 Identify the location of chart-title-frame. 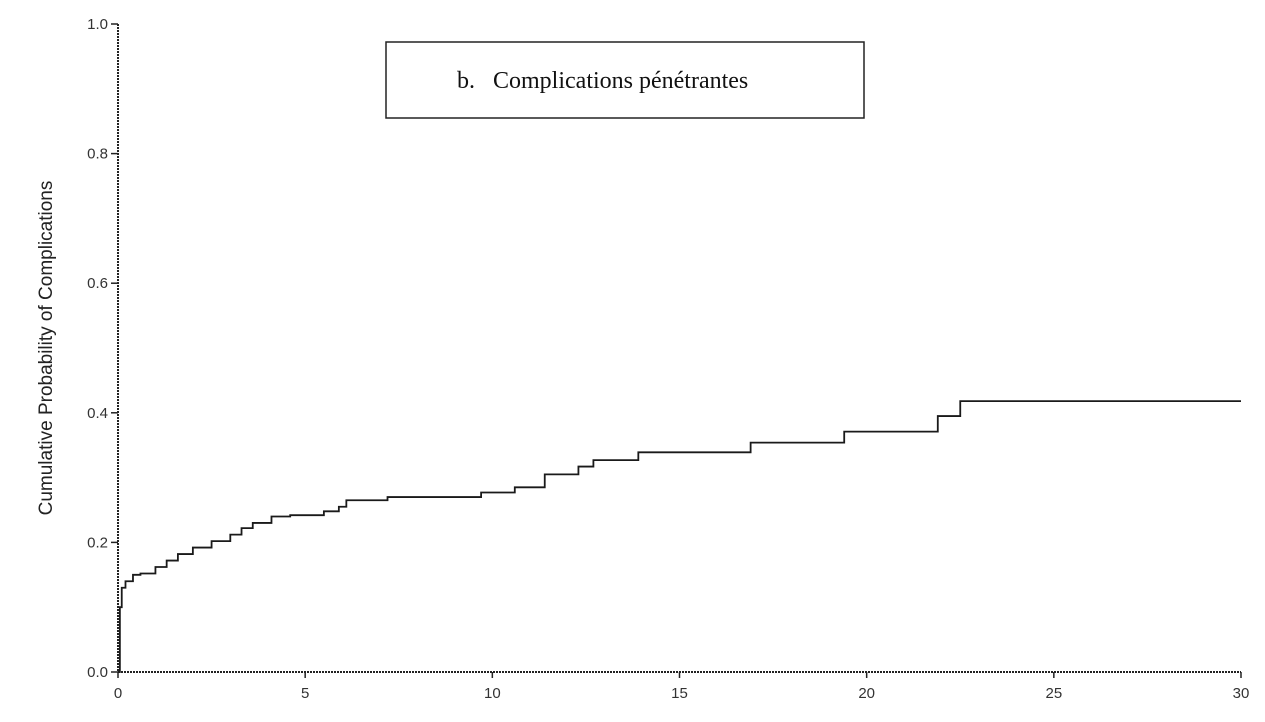
(625, 80).